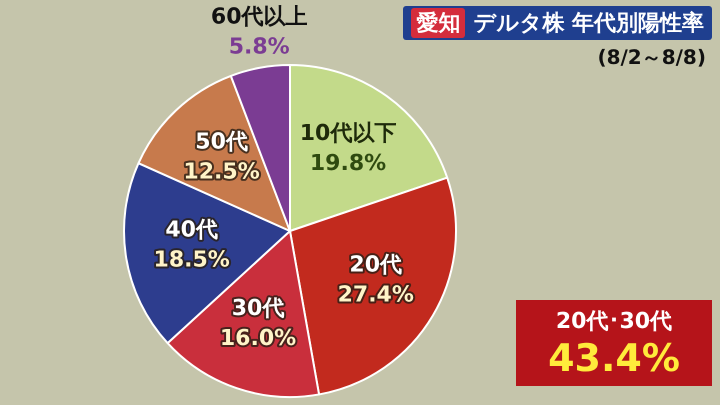  I want to click on data-label: 12.5%, so click(221, 171).